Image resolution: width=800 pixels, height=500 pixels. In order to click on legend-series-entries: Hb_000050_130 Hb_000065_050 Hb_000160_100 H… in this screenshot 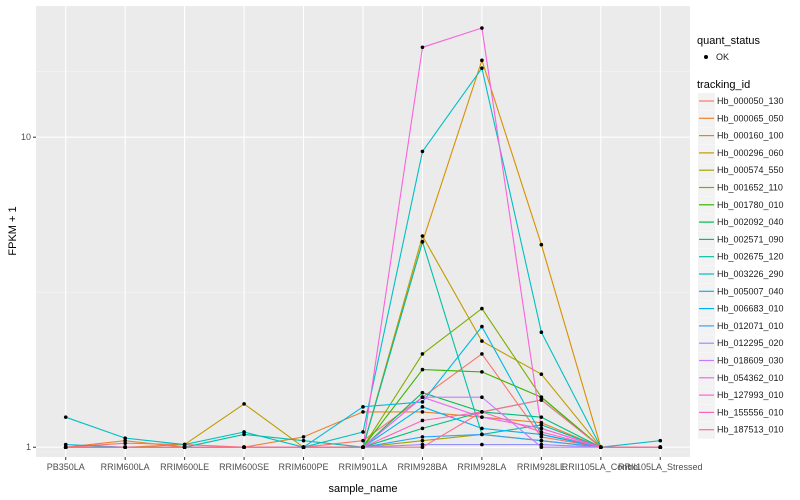, I will do `click(741, 266)`.